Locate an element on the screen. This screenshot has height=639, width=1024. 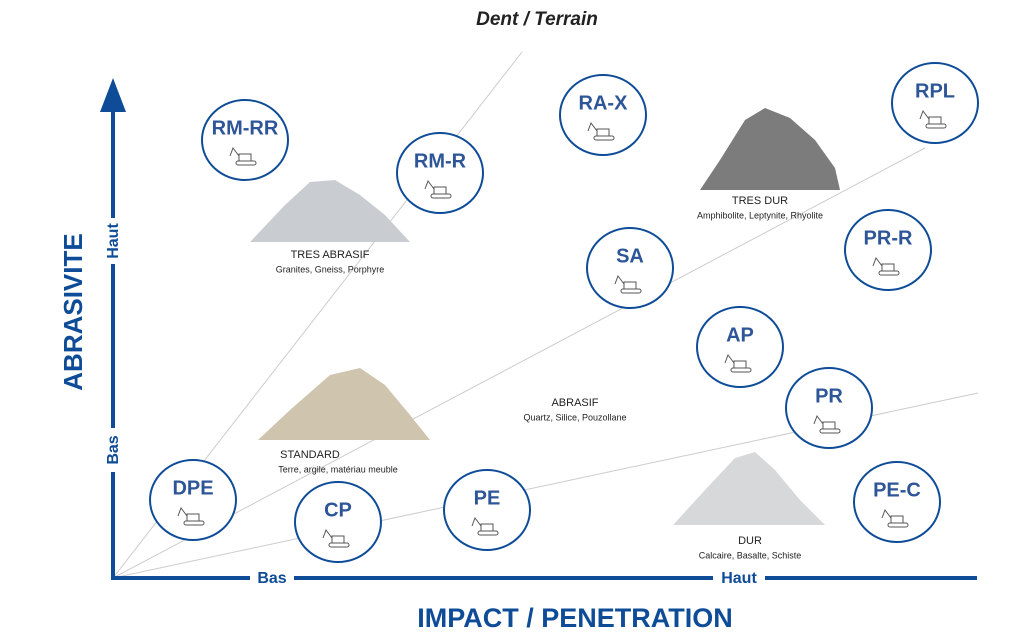
y-axis-label: ABRASIVITE is located at coordinates (73, 311).